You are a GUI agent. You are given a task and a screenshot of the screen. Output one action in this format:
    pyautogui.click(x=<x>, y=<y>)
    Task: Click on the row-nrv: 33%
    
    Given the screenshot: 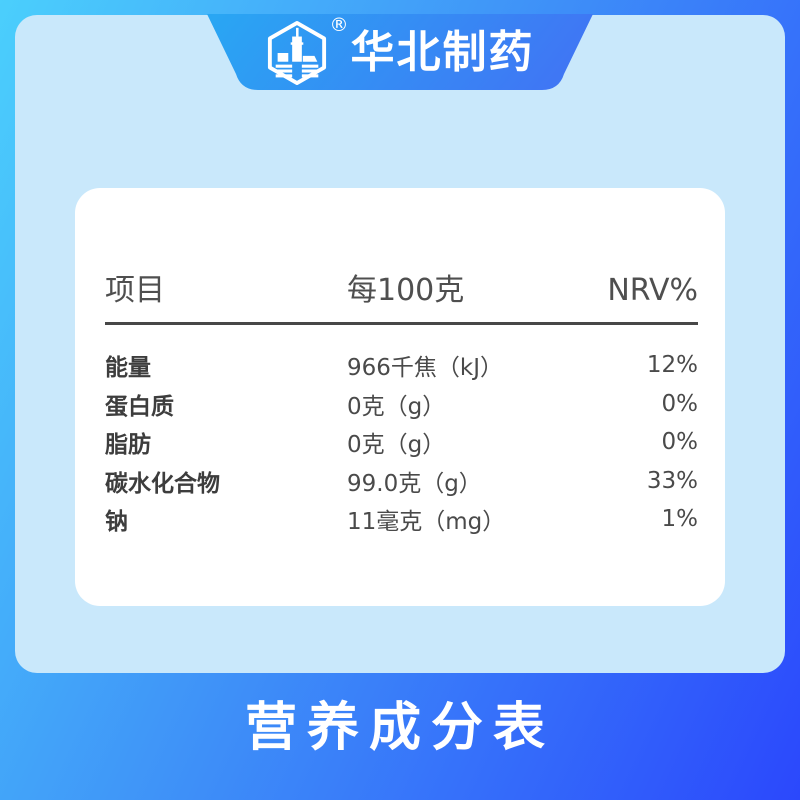 What is the action you would take?
    pyautogui.click(x=672, y=480)
    